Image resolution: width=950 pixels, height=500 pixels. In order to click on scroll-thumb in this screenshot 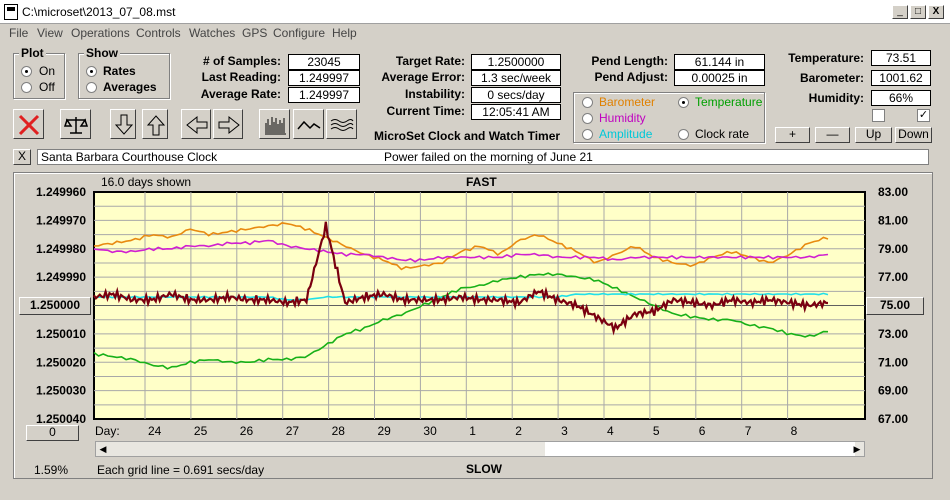, I will do `click(700, 449)`.